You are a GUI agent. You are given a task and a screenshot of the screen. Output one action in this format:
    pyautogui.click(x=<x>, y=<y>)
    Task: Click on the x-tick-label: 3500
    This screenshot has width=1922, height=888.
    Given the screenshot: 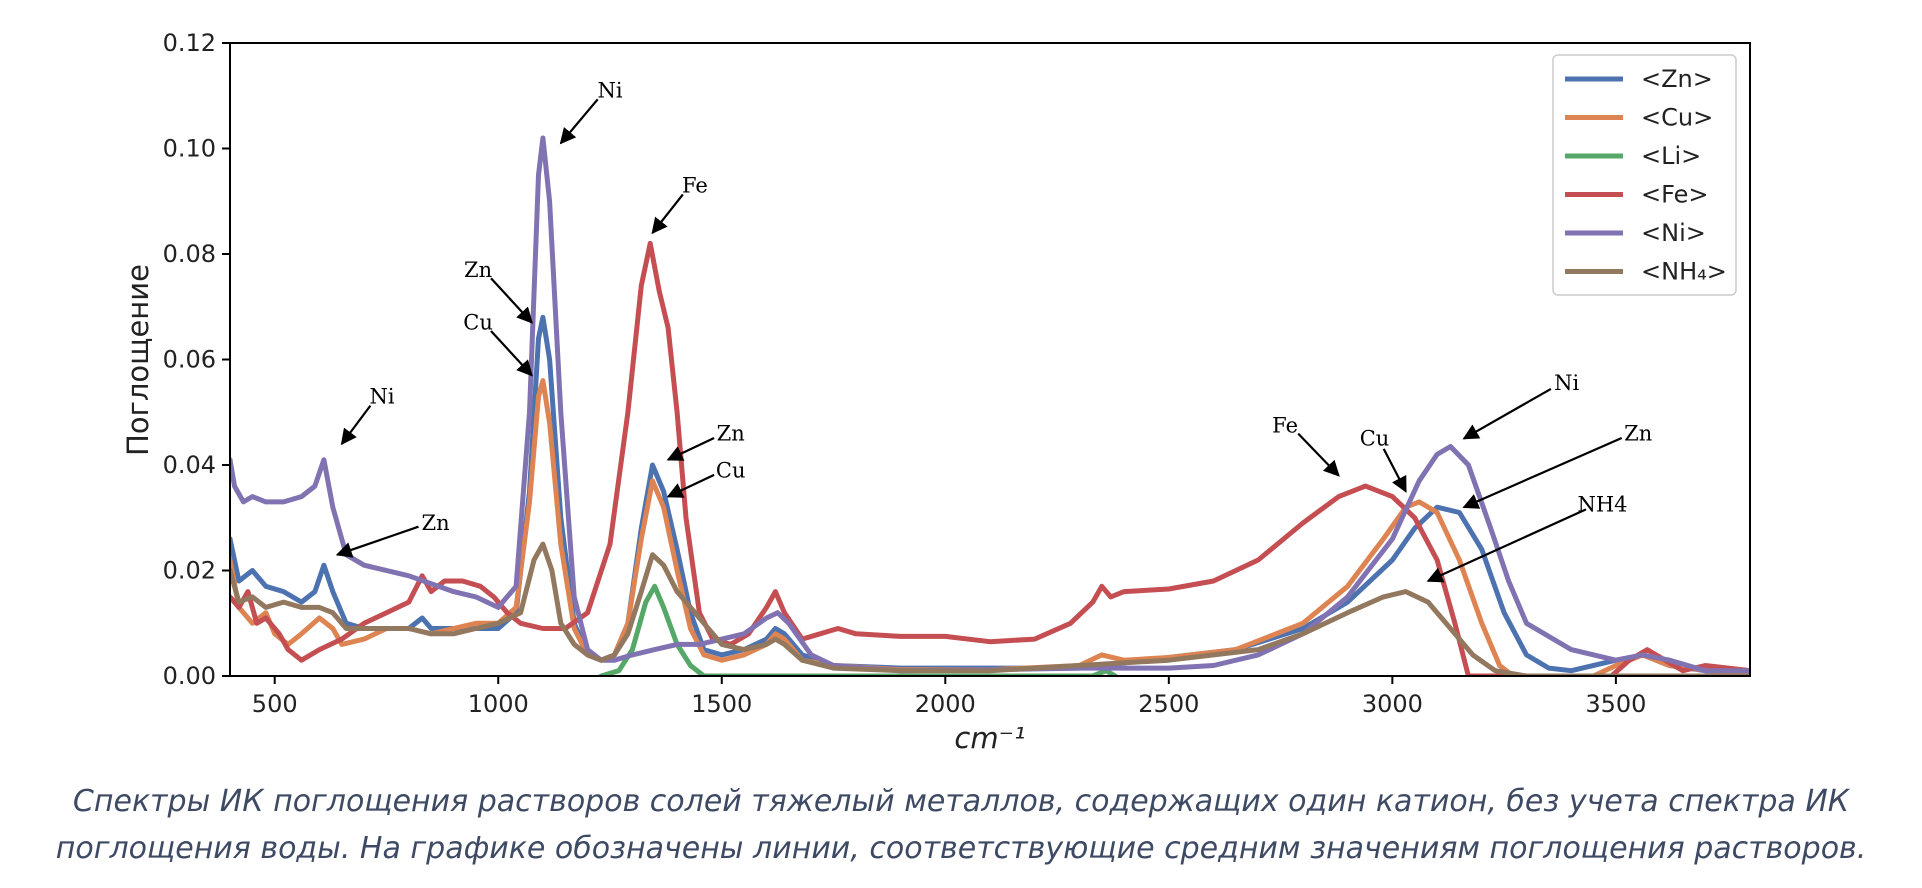 What is the action you would take?
    pyautogui.click(x=1615, y=704)
    